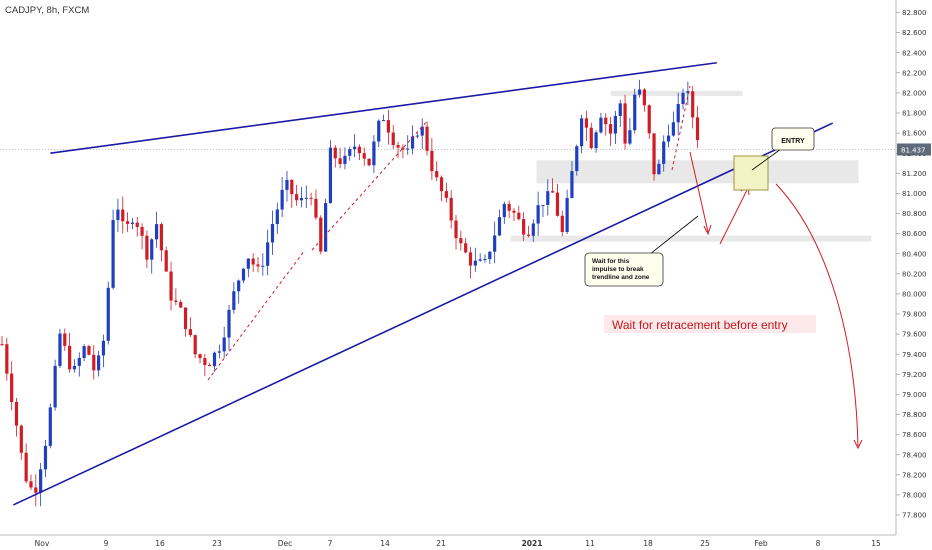  I want to click on y-tick-label: 82.000, so click(914, 94).